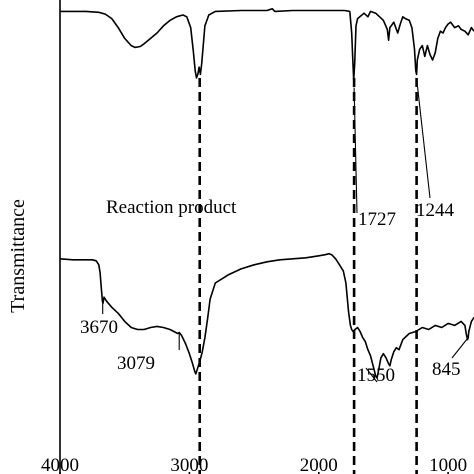  What do you see at coordinates (377, 219) in the screenshot?
I see `annotation-1727: 1727` at bounding box center [377, 219].